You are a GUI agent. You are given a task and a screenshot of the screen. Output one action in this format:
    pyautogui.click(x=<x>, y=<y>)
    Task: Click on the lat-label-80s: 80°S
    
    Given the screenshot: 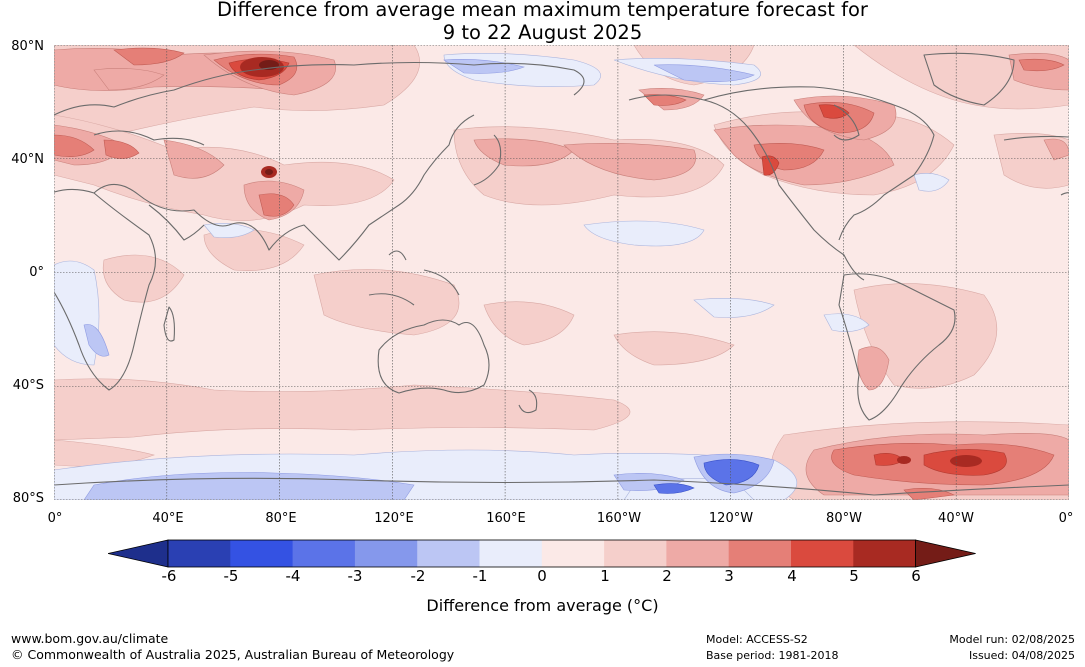 What is the action you would take?
    pyautogui.click(x=28, y=498)
    